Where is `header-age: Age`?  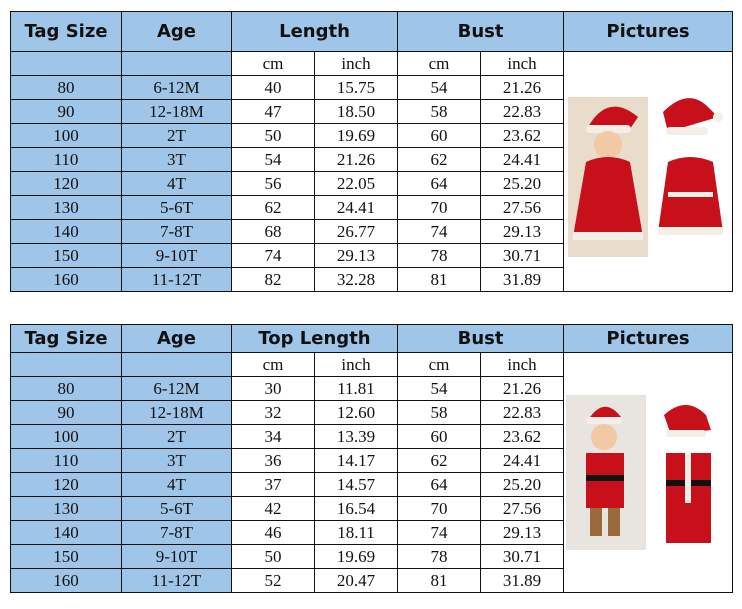 header-age: Age is located at coordinates (176, 338).